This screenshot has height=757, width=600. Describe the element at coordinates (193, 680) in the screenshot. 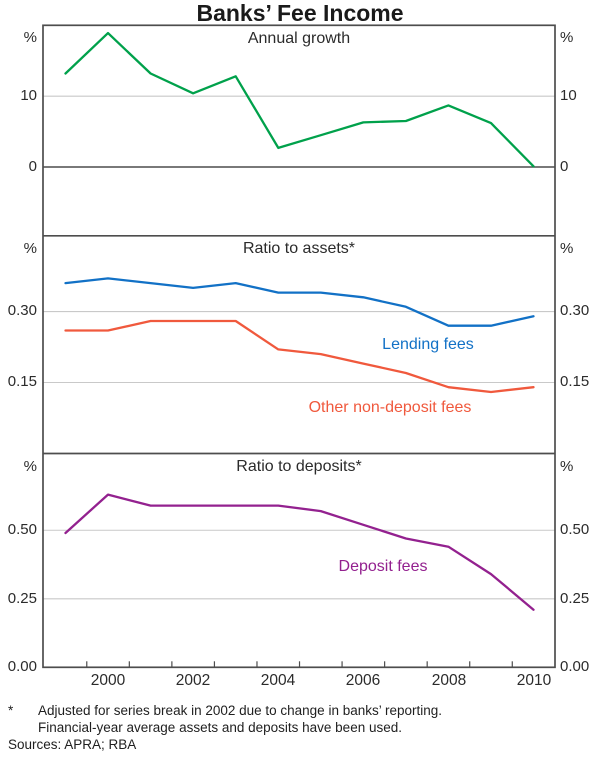

I see `x-tick-label: 2002` at that location.